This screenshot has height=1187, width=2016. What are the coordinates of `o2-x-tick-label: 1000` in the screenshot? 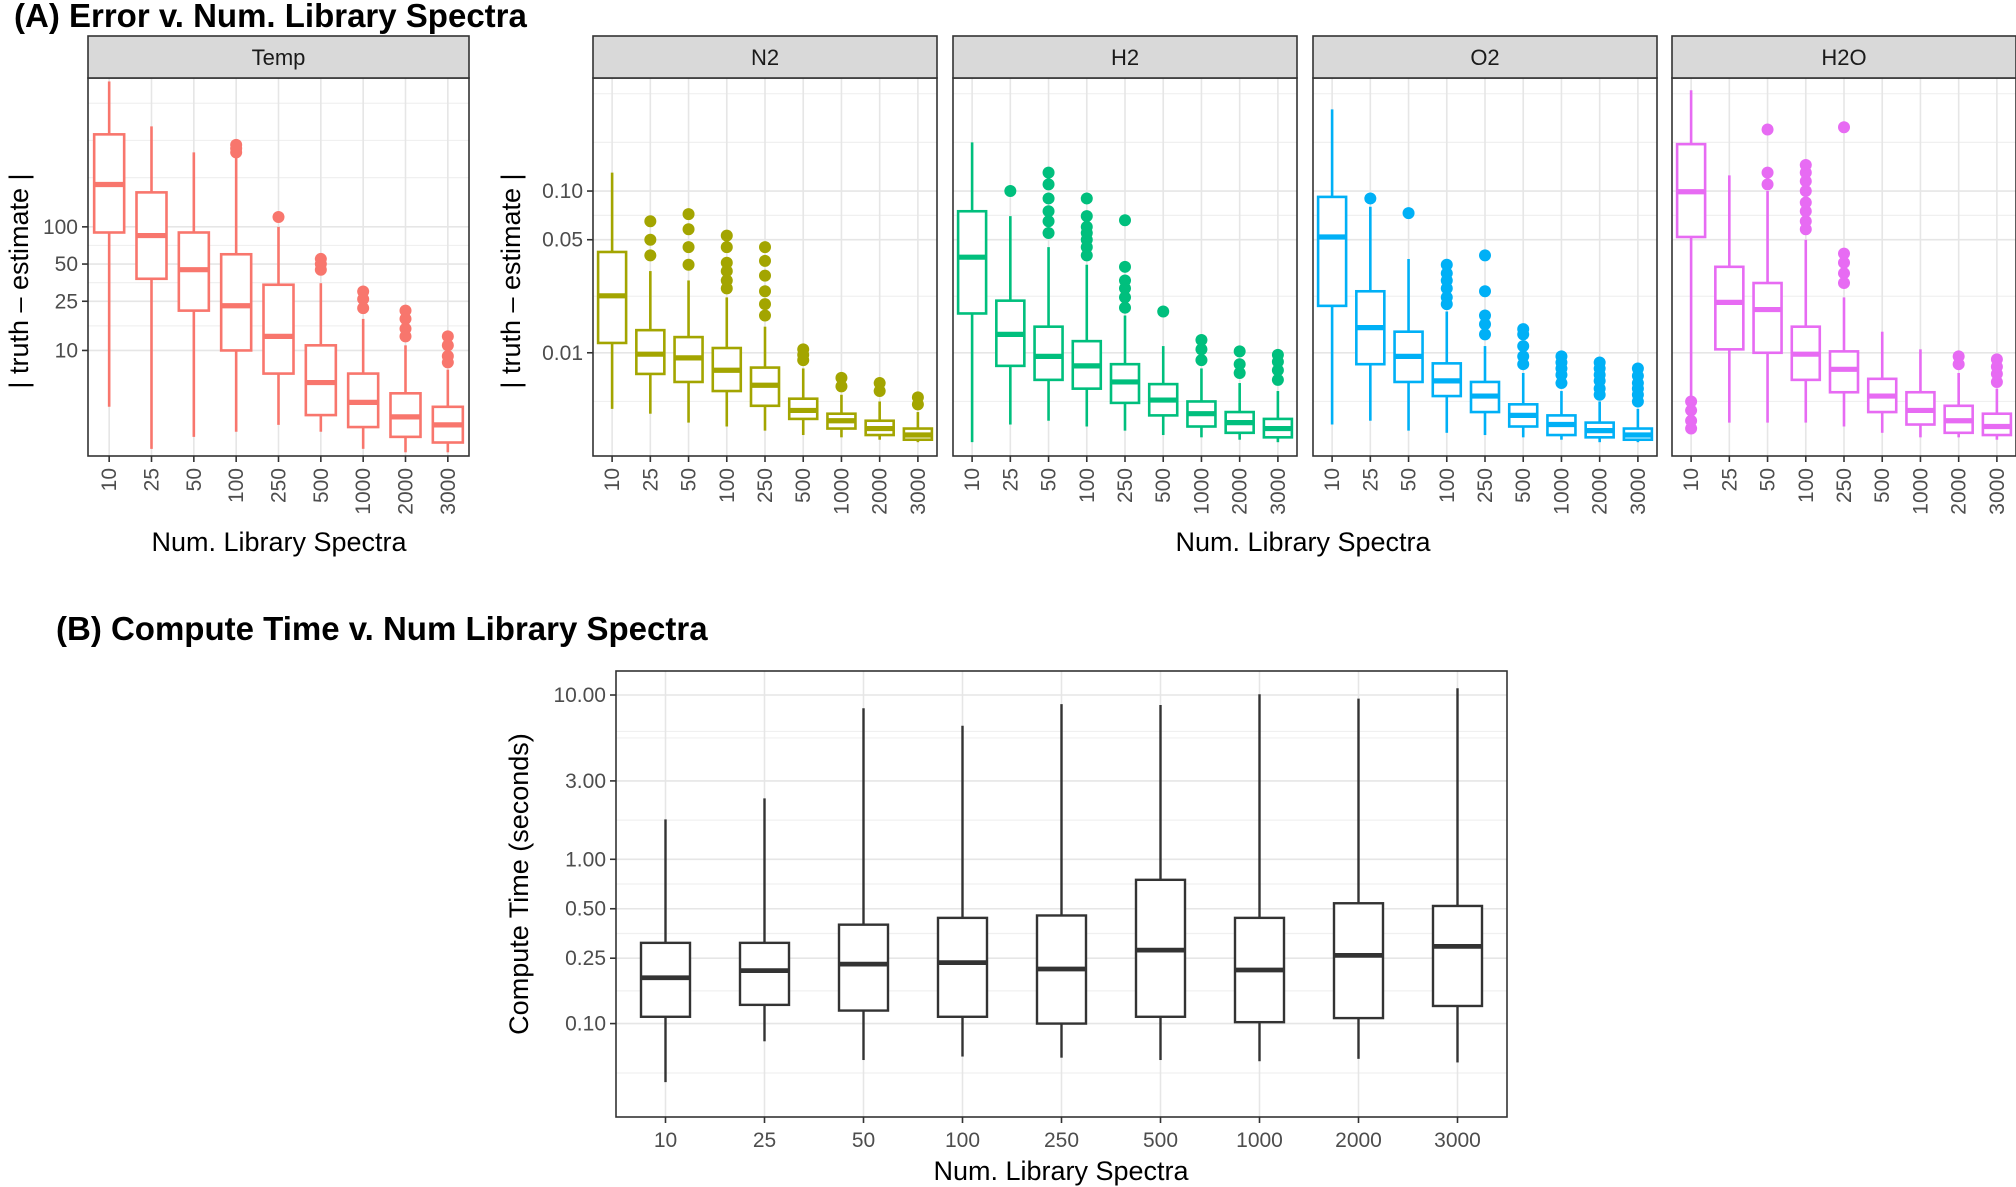 It's located at (1561, 491).